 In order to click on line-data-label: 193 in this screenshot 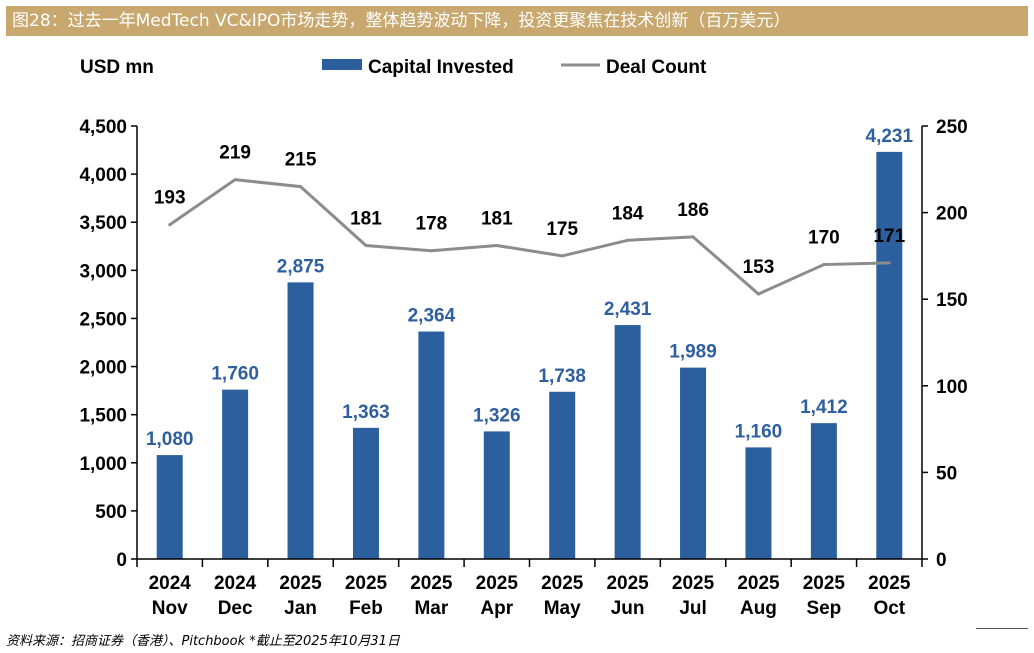, I will do `click(170, 198)`.